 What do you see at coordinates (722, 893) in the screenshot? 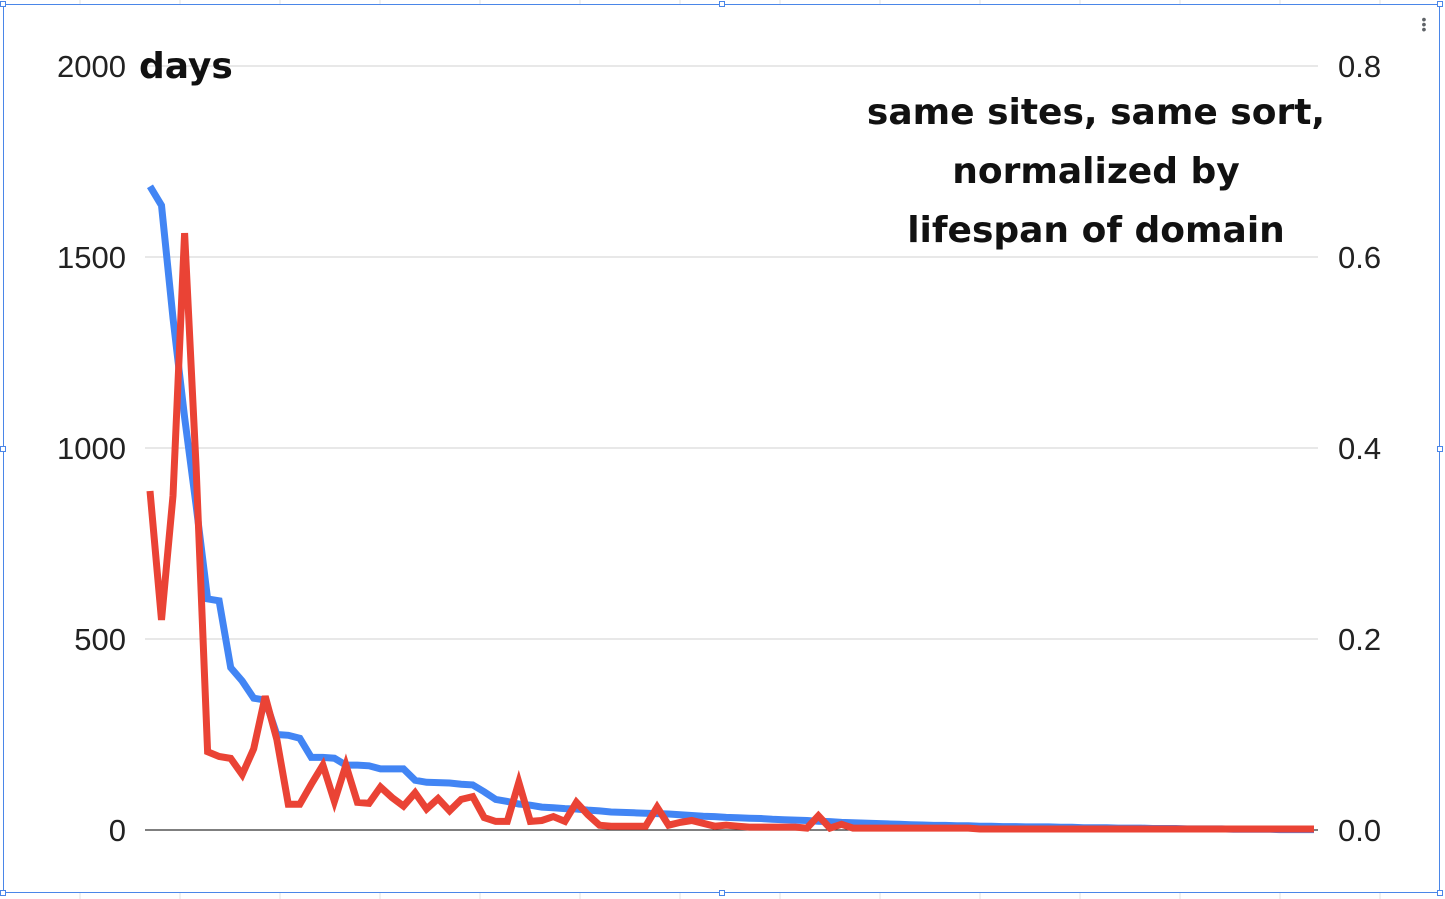
I see `resize-handle-bottom` at bounding box center [722, 893].